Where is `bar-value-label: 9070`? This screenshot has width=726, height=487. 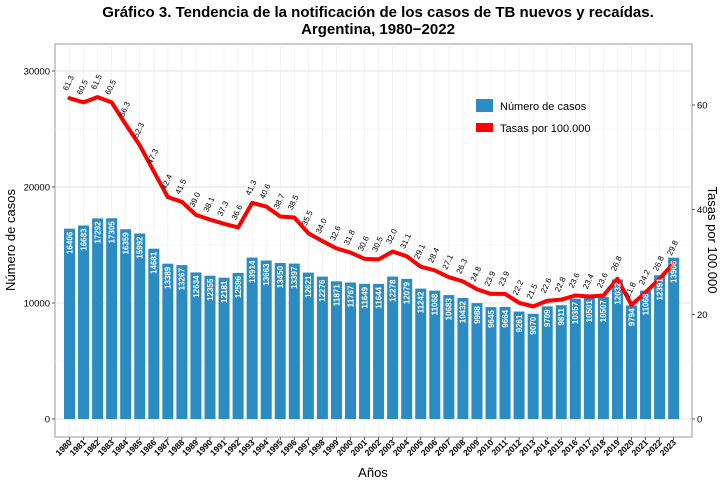
bar-value-label: 9070 is located at coordinates (533, 325).